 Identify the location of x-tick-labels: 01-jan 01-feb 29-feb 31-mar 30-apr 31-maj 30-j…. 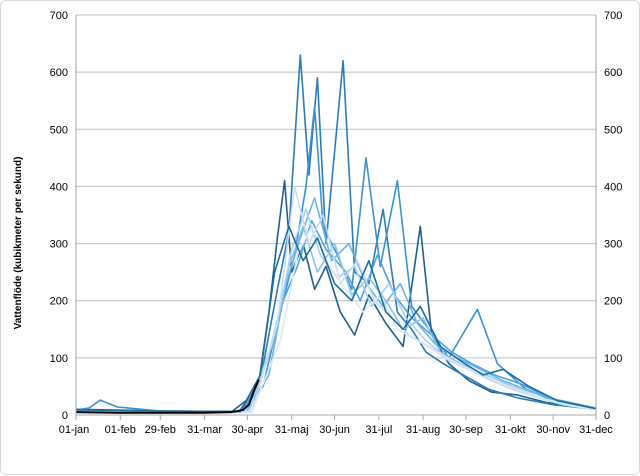
(336, 430).